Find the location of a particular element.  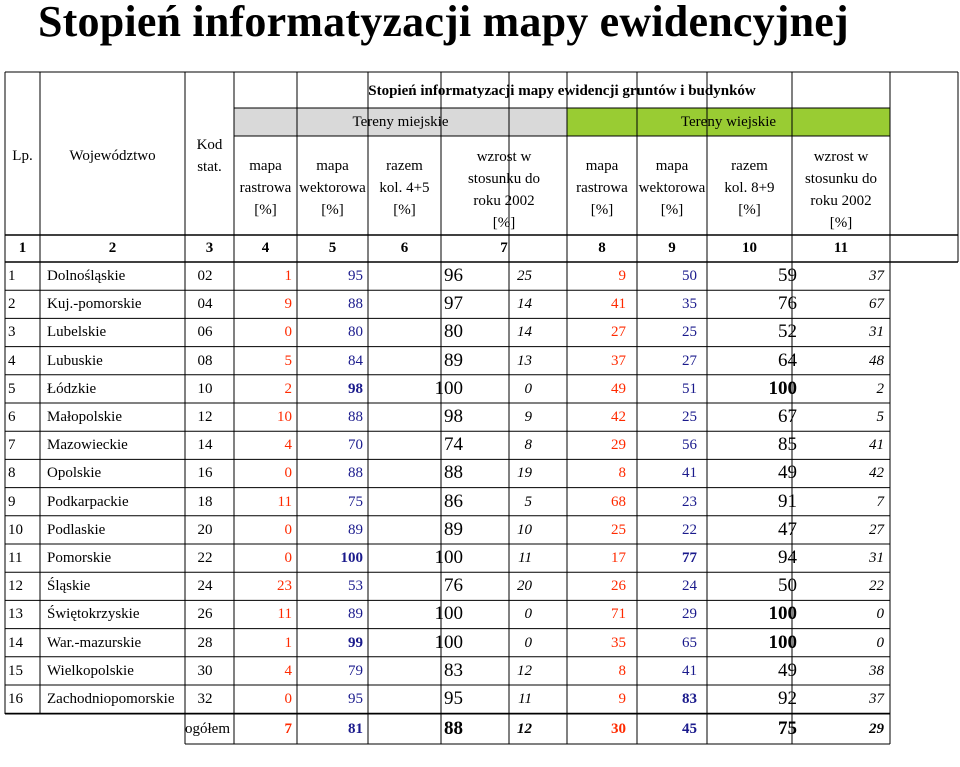

row-w-rastrowa: 68 is located at coordinates (618, 501).